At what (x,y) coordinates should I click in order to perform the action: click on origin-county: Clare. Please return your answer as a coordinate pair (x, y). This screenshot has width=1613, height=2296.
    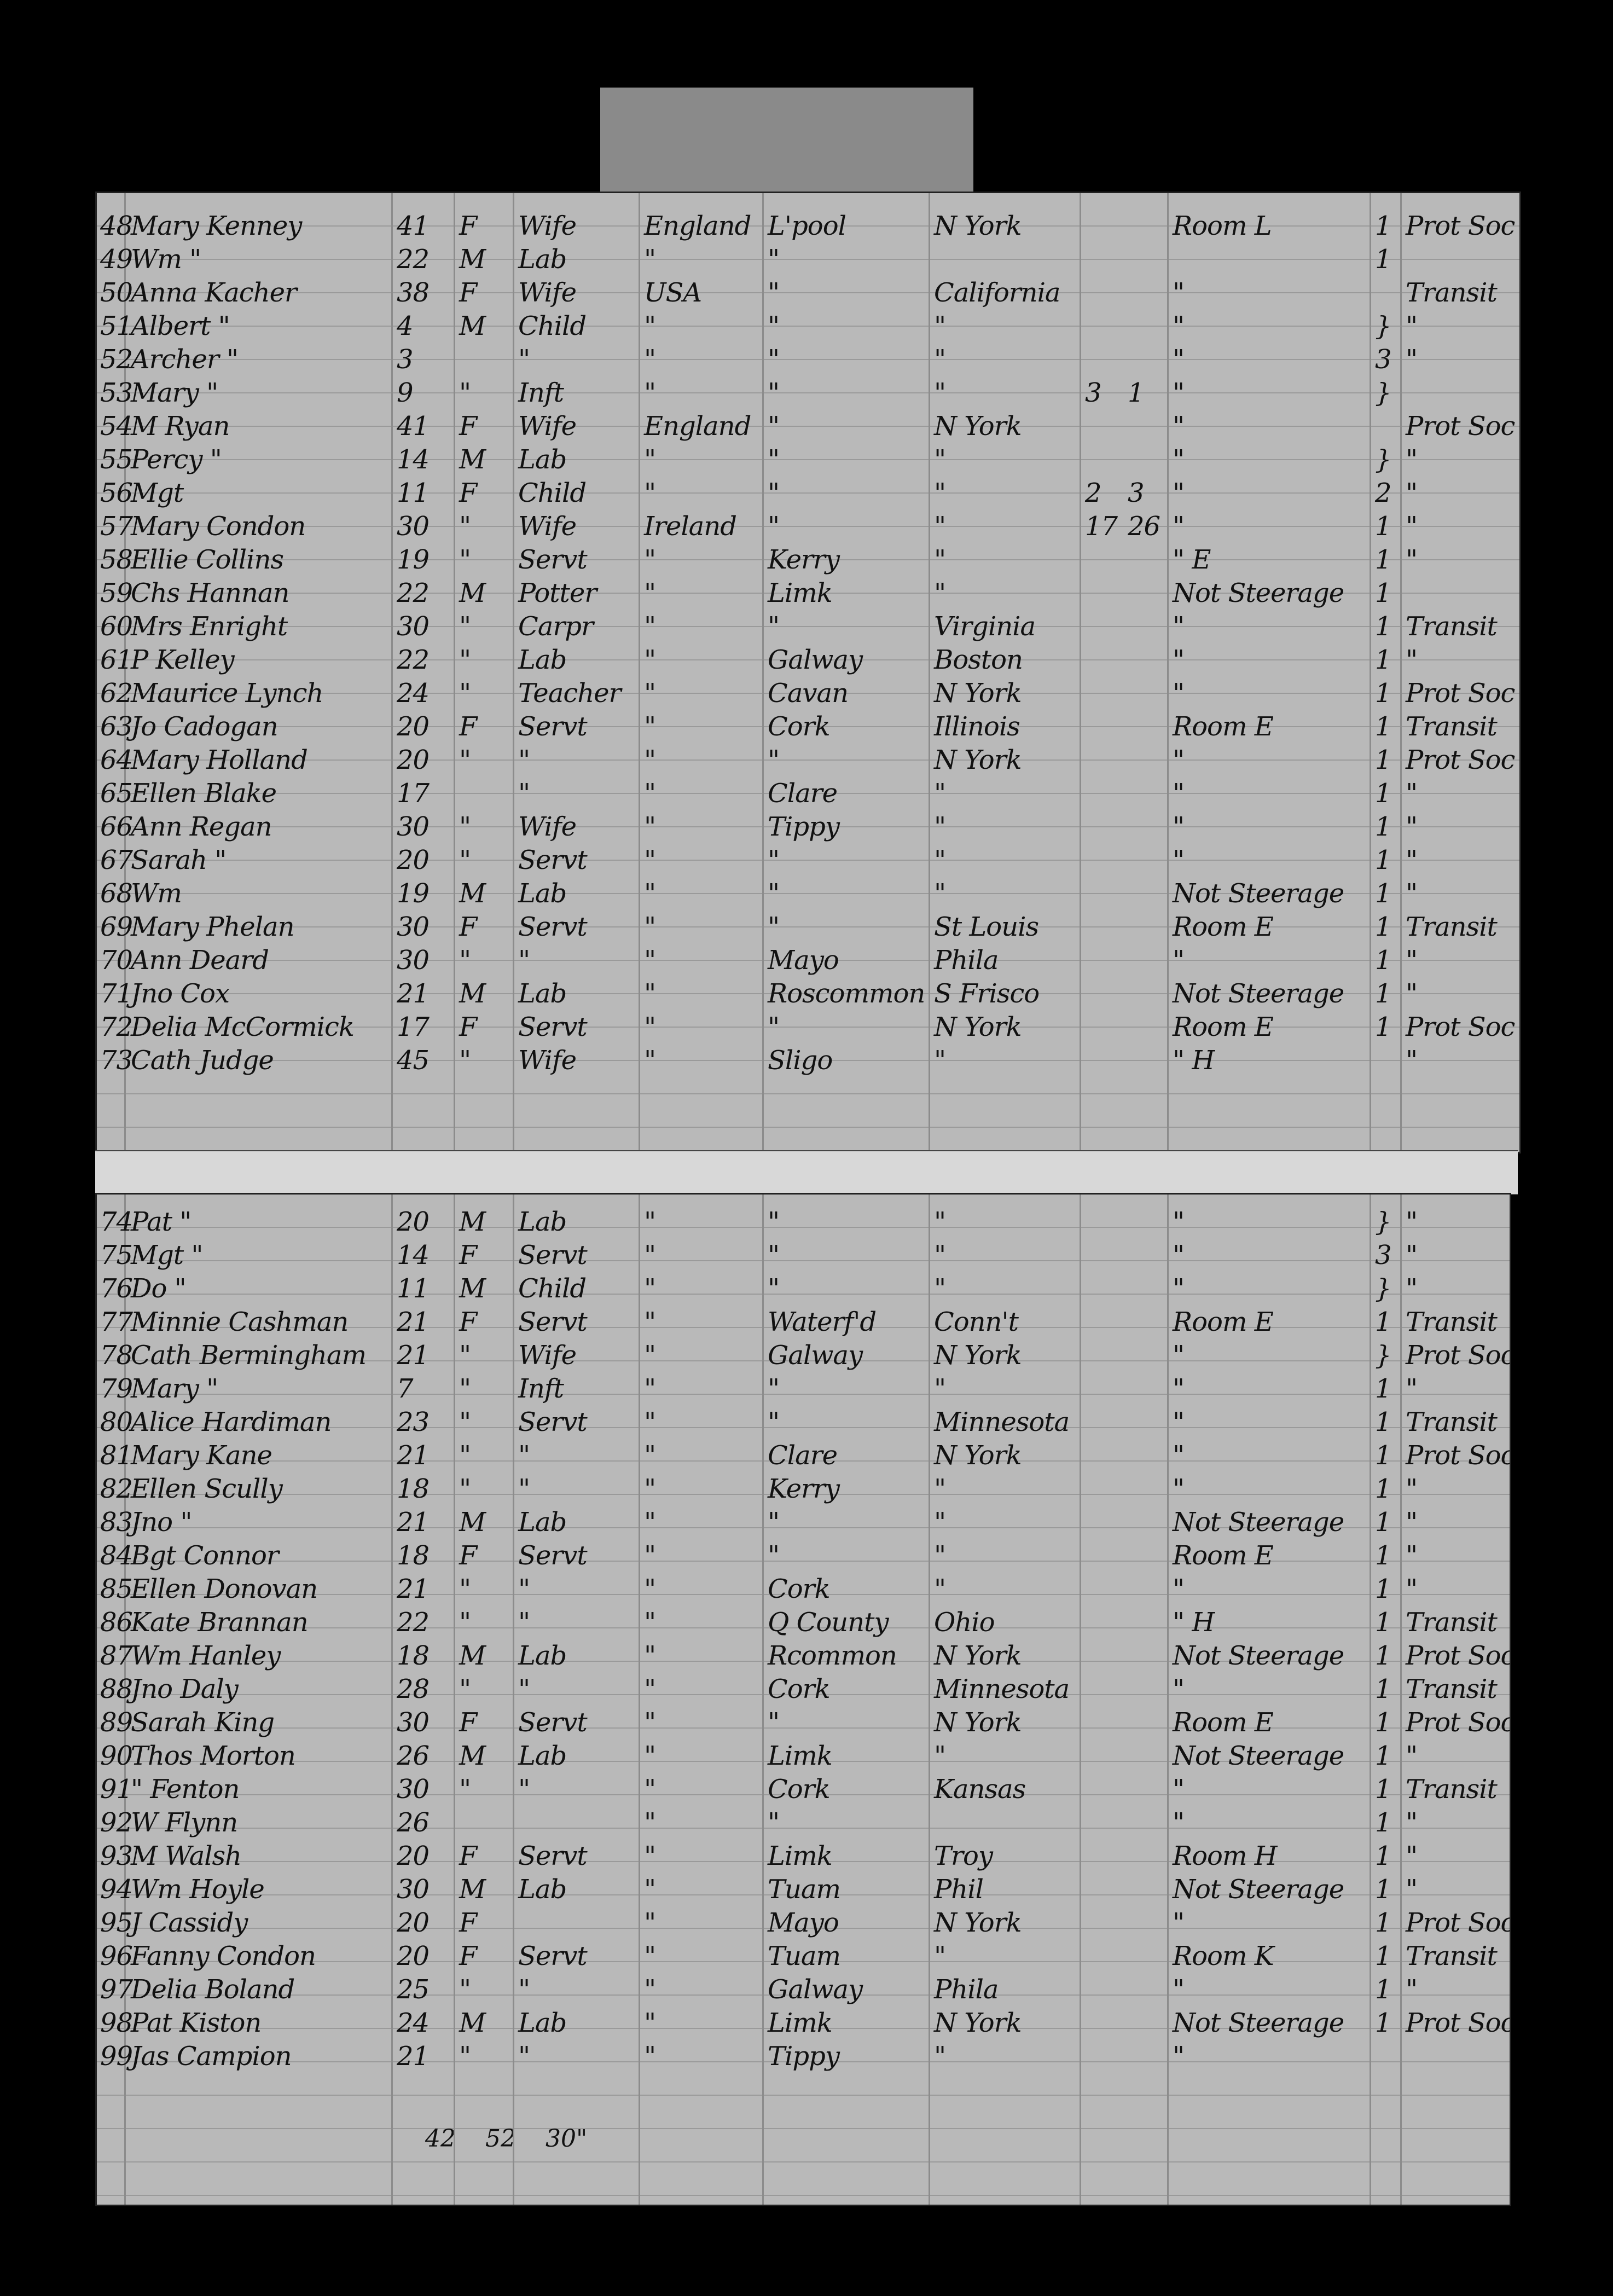
    Looking at the image, I should click on (803, 793).